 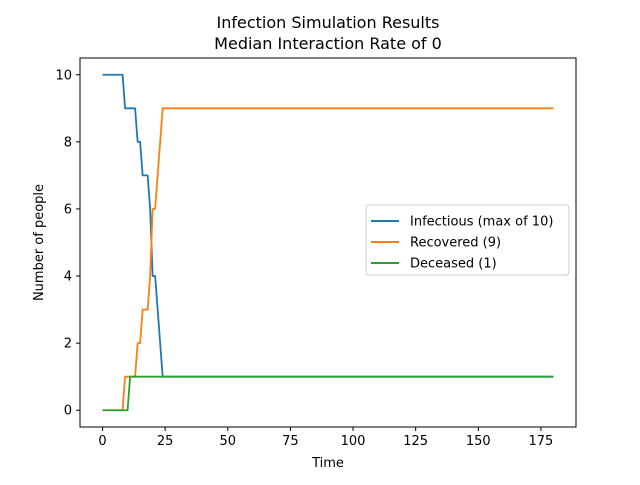 I want to click on chart-subtitle: Median Interaction Rate of 0, so click(x=328, y=43).